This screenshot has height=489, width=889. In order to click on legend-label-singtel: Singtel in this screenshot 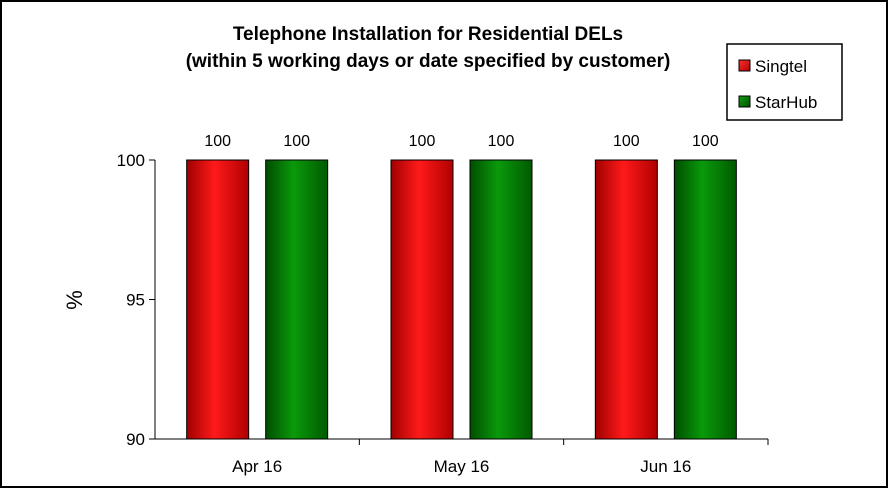, I will do `click(781, 66)`.